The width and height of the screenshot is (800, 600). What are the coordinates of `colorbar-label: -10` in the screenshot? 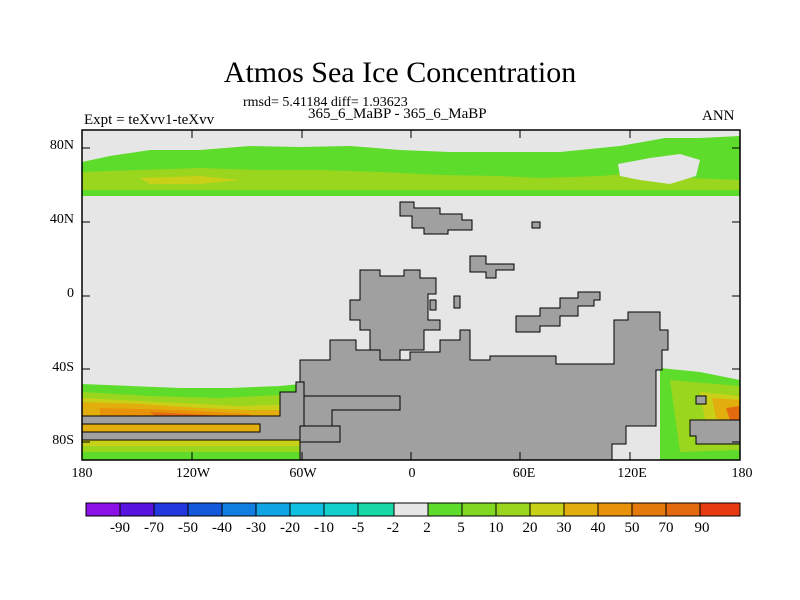 It's located at (324, 528).